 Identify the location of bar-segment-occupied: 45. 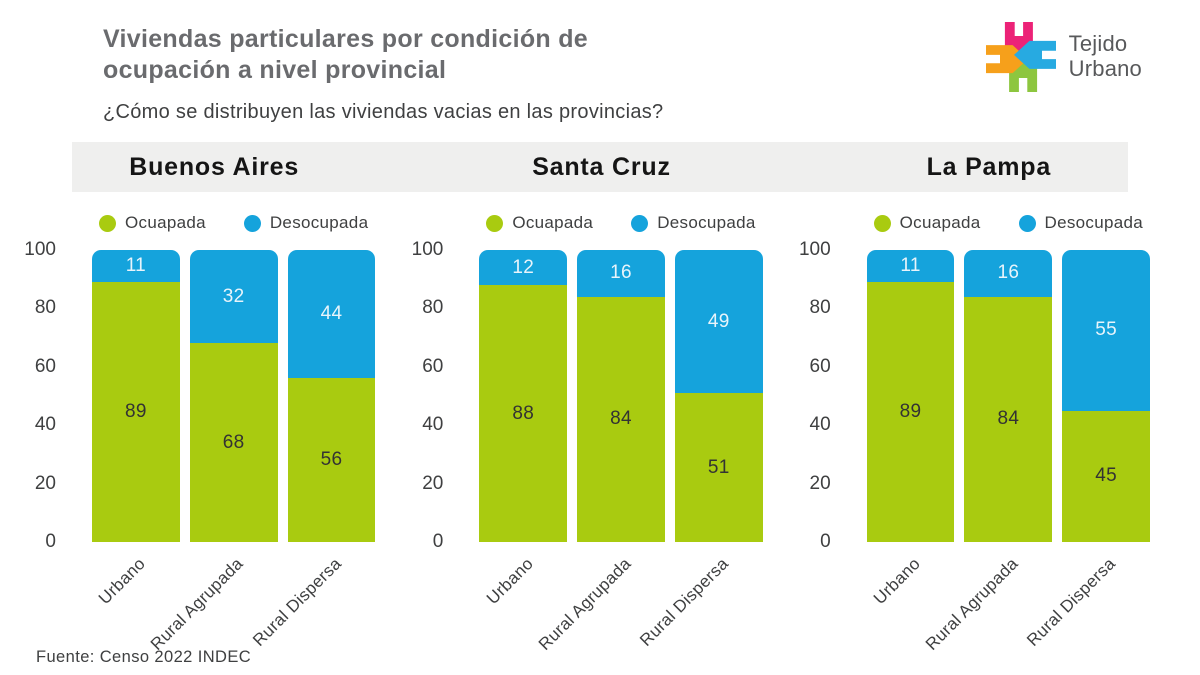
(1106, 476).